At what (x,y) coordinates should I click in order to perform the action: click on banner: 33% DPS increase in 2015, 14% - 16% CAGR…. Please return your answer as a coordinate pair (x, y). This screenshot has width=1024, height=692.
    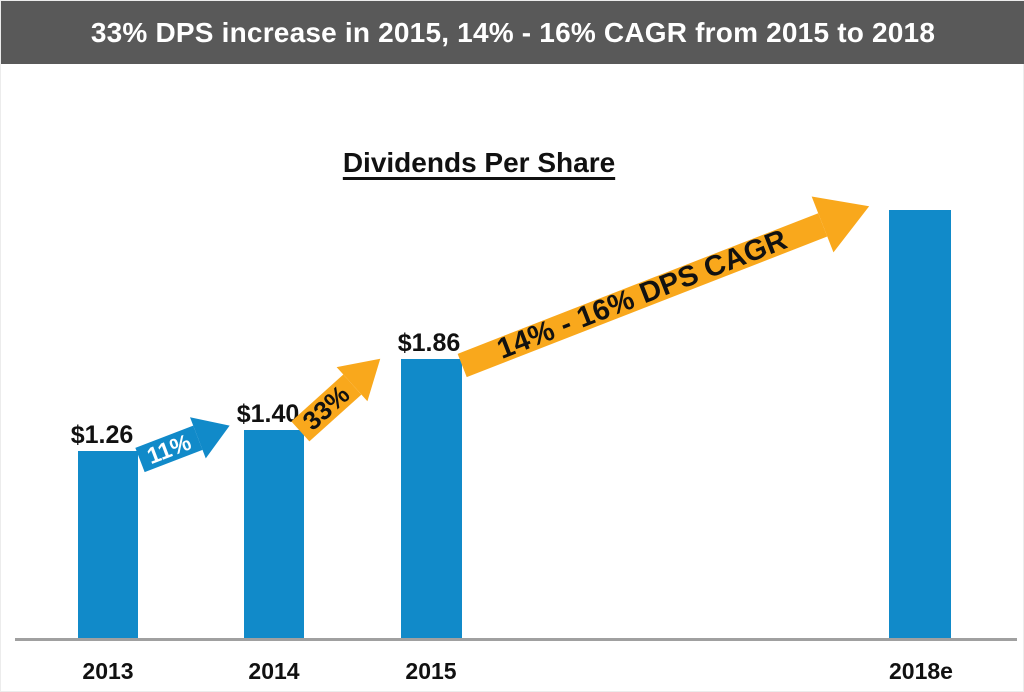
    Looking at the image, I should click on (512, 32).